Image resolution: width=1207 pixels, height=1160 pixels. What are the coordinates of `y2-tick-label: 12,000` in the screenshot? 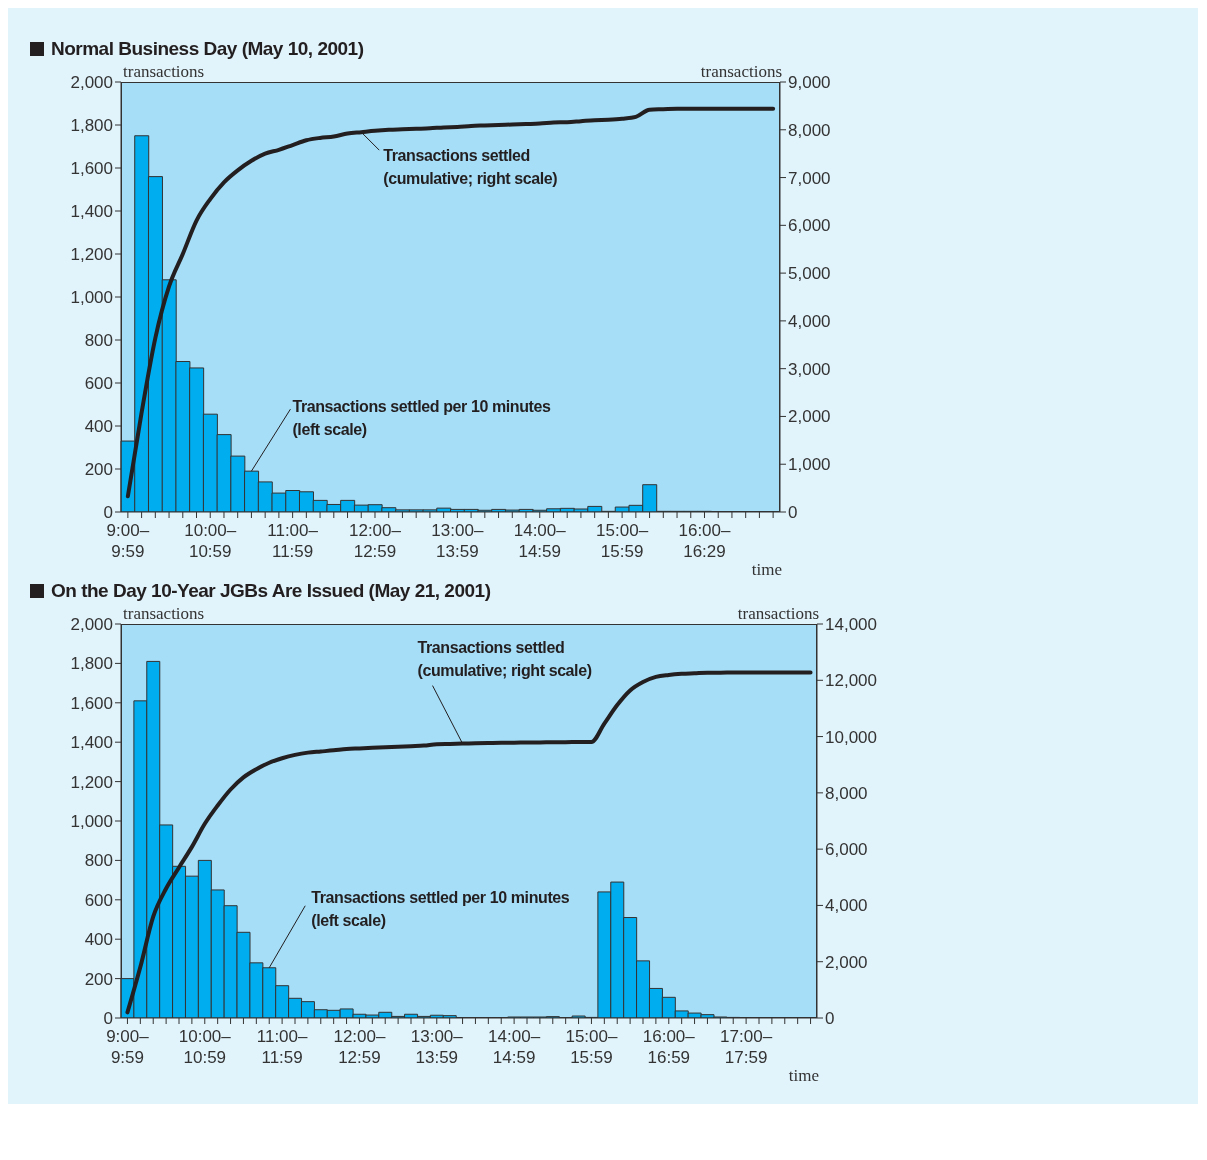 It's located at (851, 681).